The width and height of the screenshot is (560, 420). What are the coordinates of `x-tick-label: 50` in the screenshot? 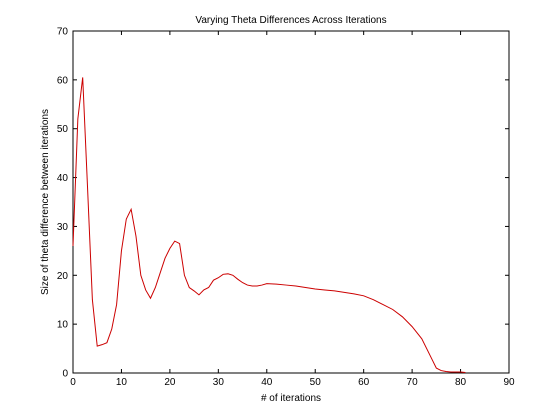 It's located at (316, 382).